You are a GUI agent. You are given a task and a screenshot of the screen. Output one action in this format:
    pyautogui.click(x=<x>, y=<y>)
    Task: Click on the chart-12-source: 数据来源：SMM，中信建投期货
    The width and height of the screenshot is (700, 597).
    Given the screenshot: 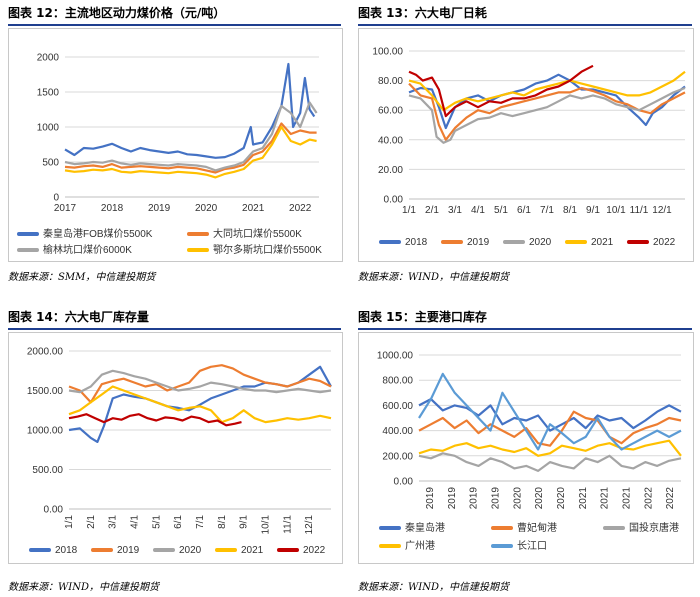 What is the action you would take?
    pyautogui.click(x=82, y=277)
    